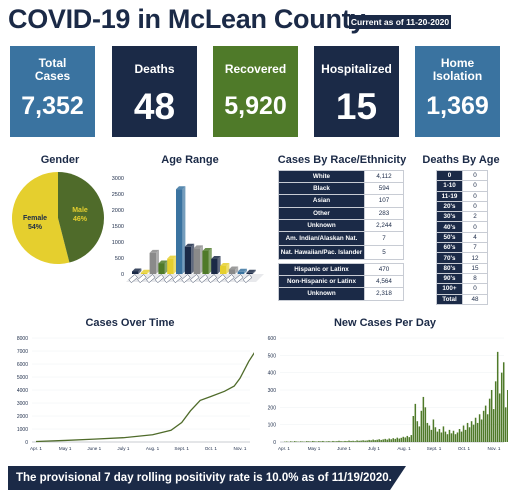 The width and height of the screenshot is (512, 500). What do you see at coordinates (122, 275) in the screenshot?
I see `age-y-tick: 0` at bounding box center [122, 275].